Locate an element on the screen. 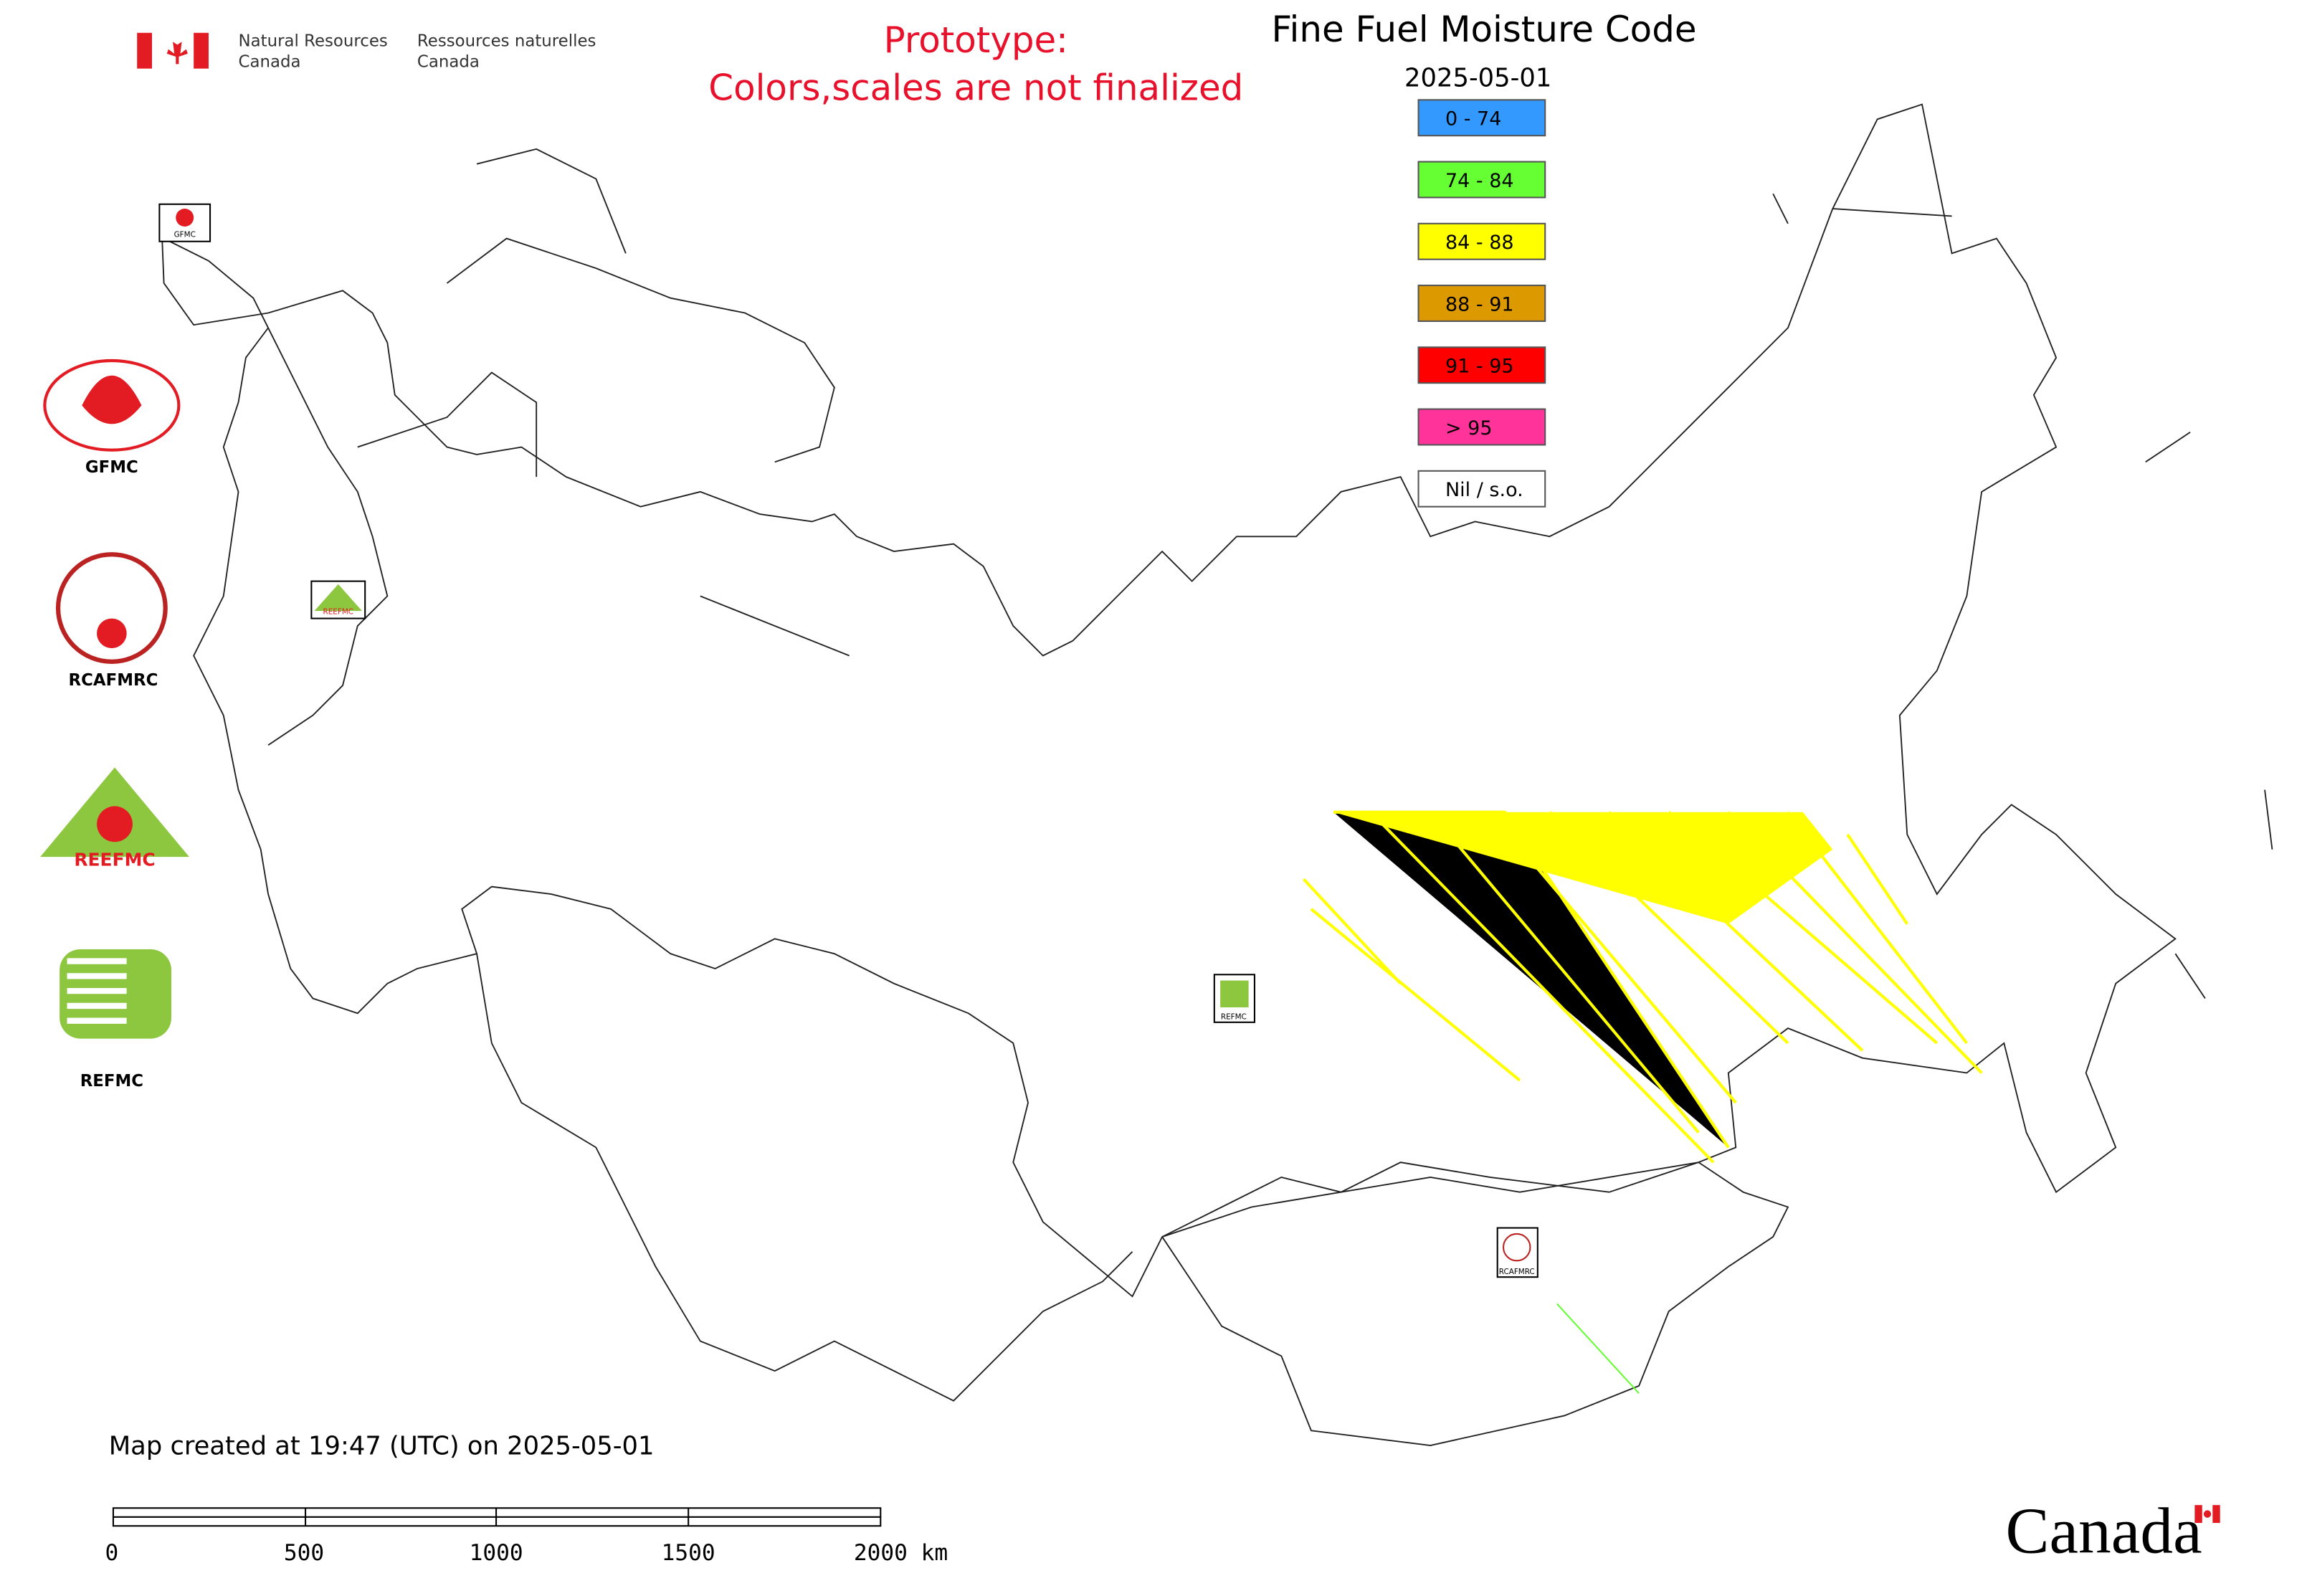  legend-label: 88 - 91 is located at coordinates (1480, 304).